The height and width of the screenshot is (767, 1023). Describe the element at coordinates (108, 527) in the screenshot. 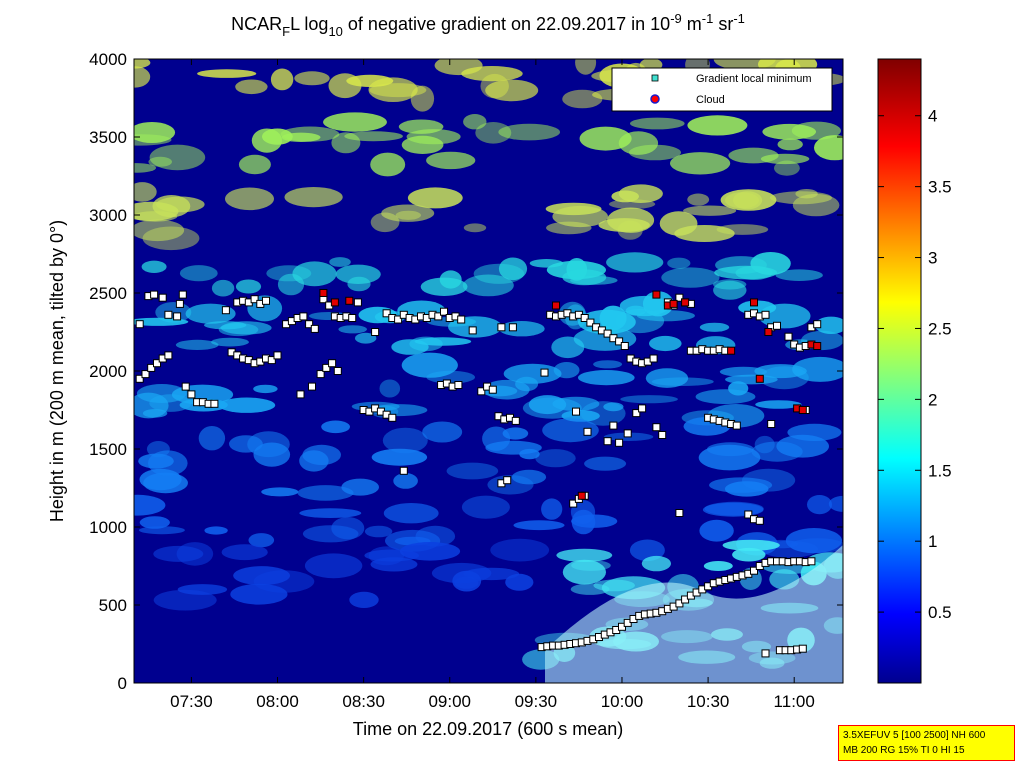

I see `y-tick-label: 1000` at that location.